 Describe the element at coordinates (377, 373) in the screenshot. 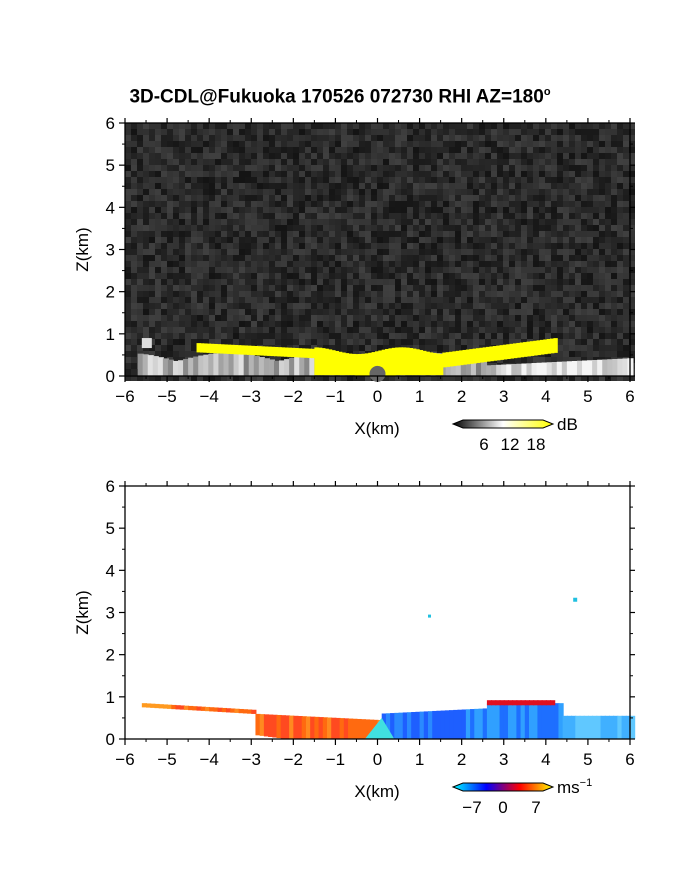

I see `radar-site-echo` at that location.